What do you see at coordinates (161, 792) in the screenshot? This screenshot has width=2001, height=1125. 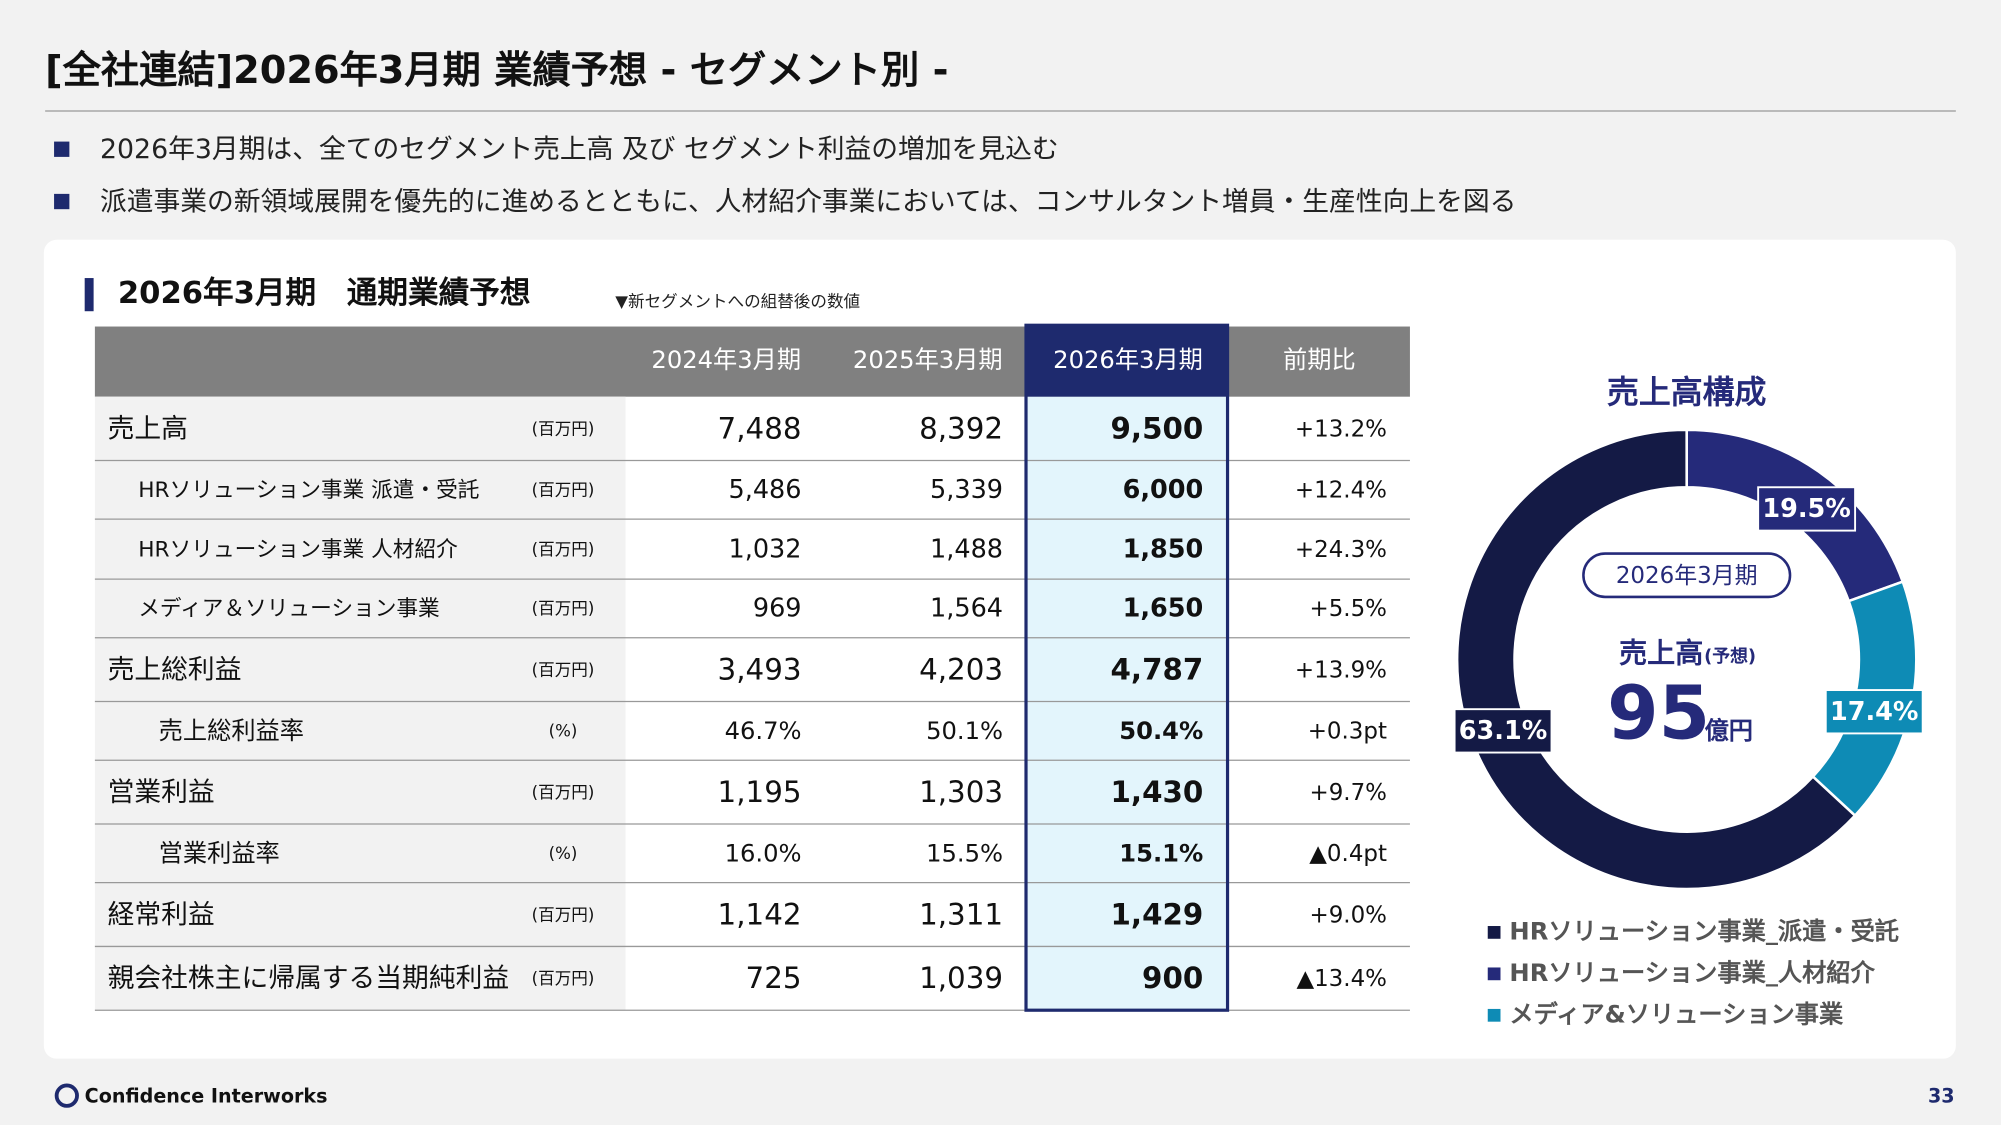 I see `row-label: 営業利益` at bounding box center [161, 792].